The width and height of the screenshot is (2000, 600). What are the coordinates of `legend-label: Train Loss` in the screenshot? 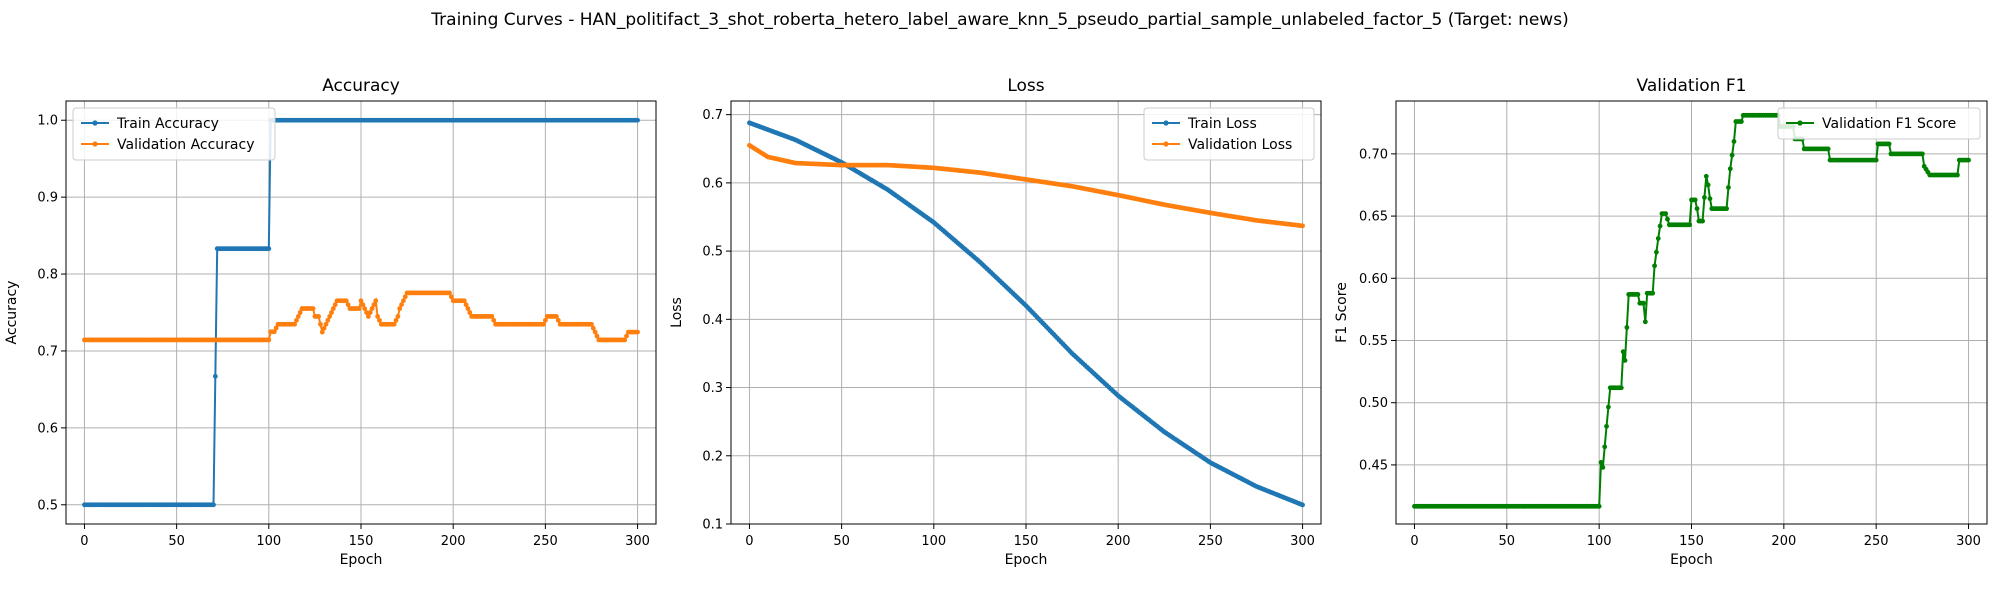 It's located at (1222, 124).